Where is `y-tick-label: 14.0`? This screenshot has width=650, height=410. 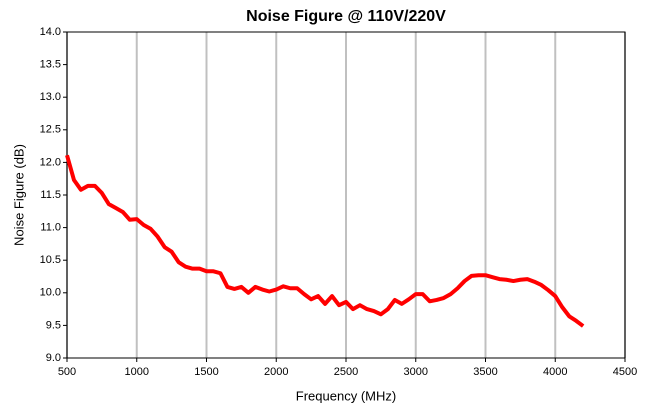
y-tick-label: 14.0 is located at coordinates (50, 32).